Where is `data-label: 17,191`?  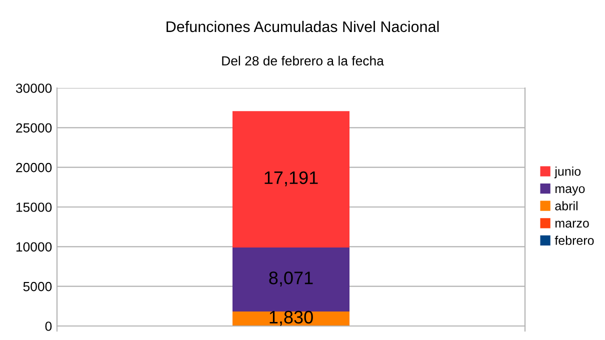 data-label: 17,191 is located at coordinates (291, 178).